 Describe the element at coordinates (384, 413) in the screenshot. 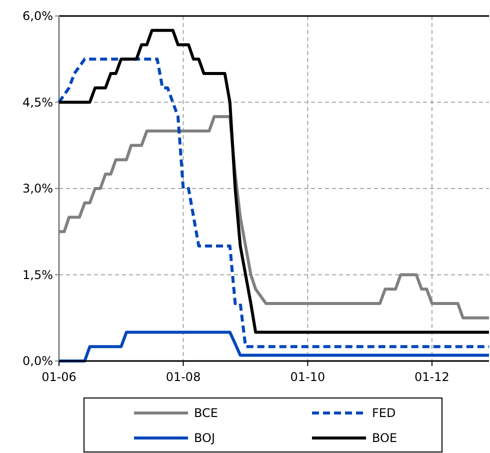

I see `legend-label: FED` at that location.